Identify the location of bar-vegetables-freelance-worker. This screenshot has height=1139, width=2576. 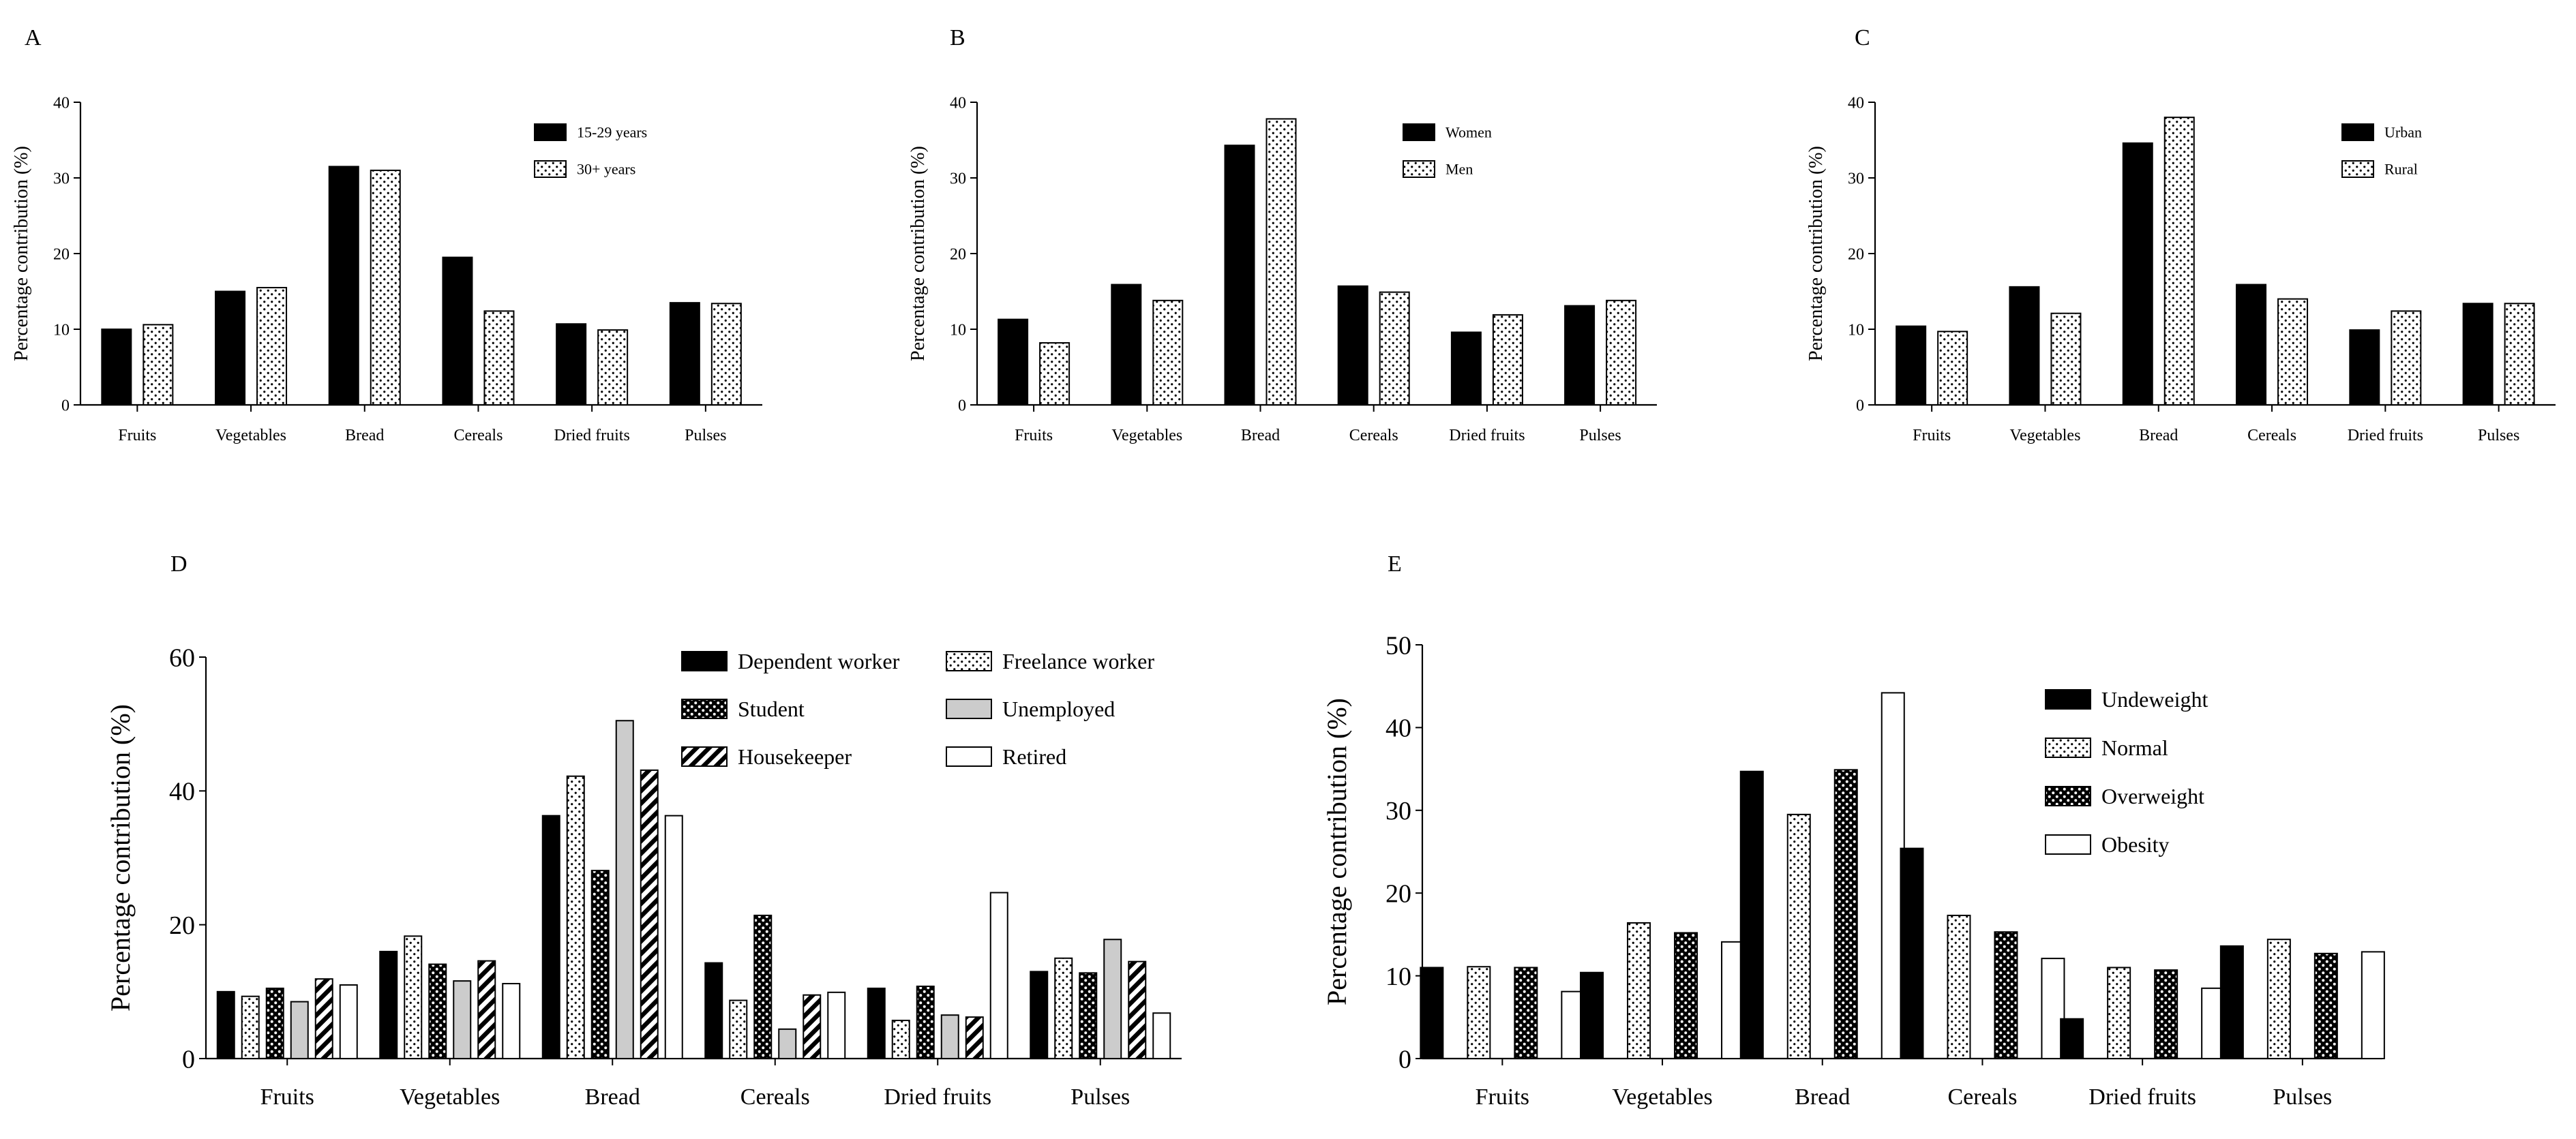
(413, 997).